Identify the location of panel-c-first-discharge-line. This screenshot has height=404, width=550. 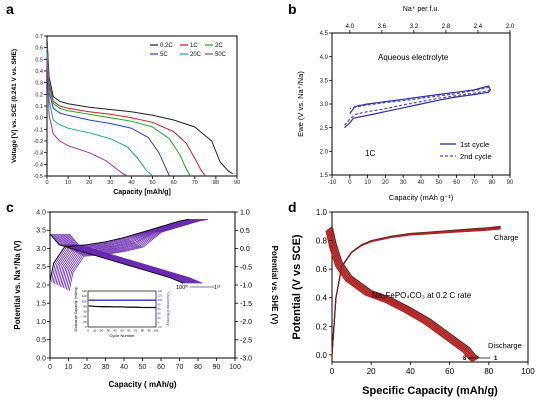
(116, 258).